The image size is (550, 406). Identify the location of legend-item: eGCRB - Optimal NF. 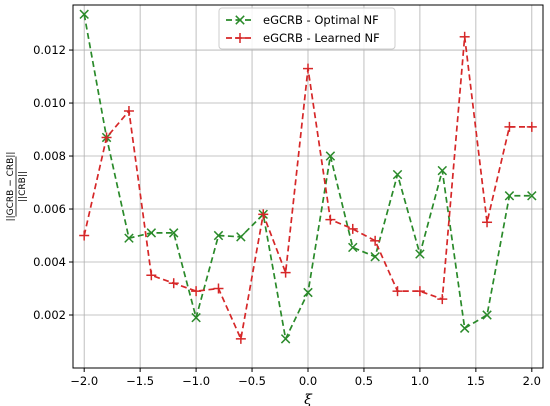
(302, 20).